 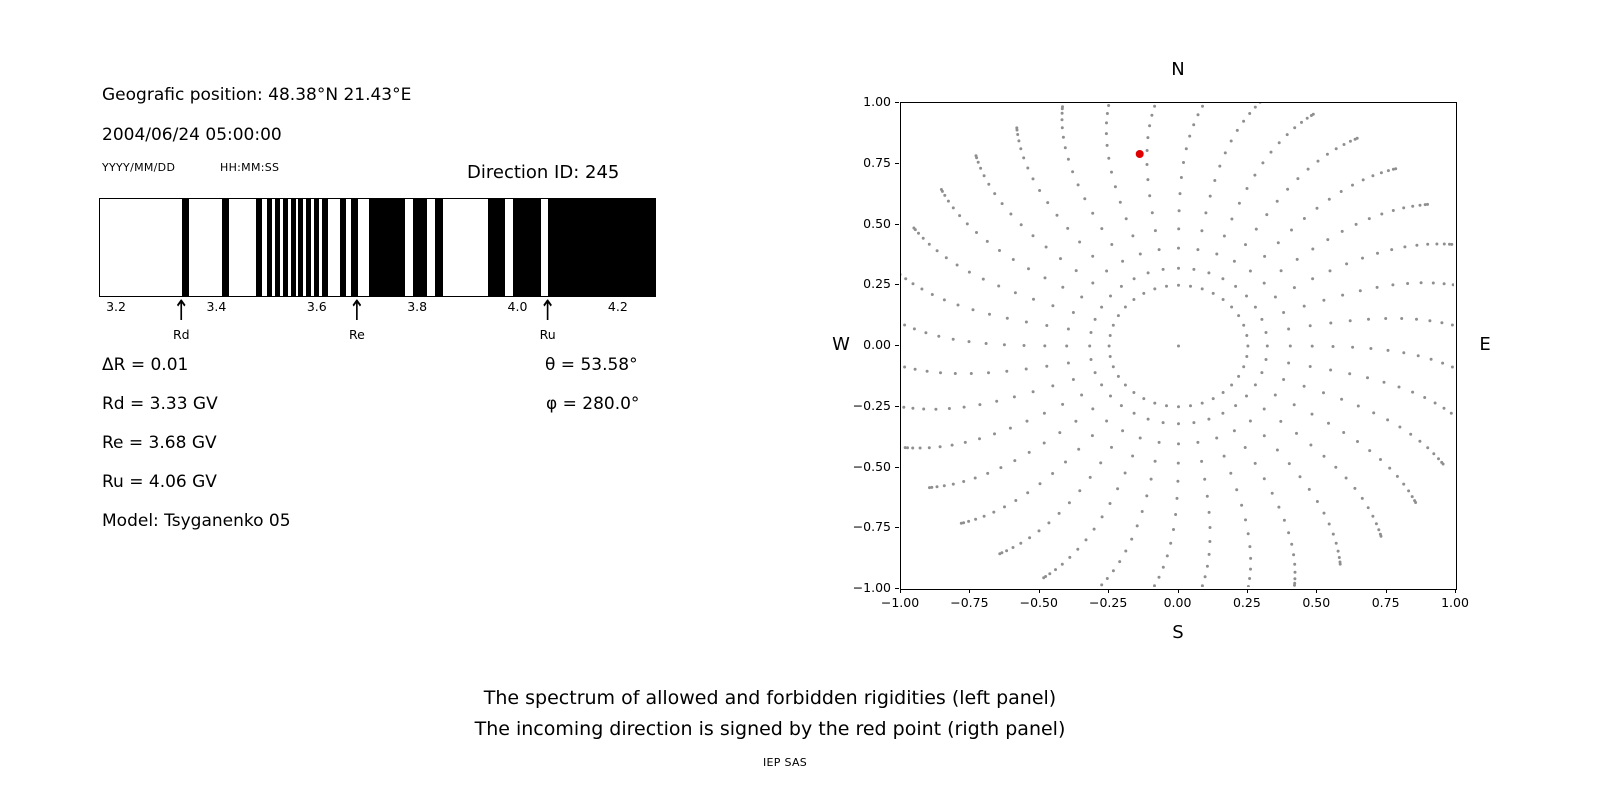 I want to click on spectrum-x-tick-label: 4.2, so click(x=617, y=306).